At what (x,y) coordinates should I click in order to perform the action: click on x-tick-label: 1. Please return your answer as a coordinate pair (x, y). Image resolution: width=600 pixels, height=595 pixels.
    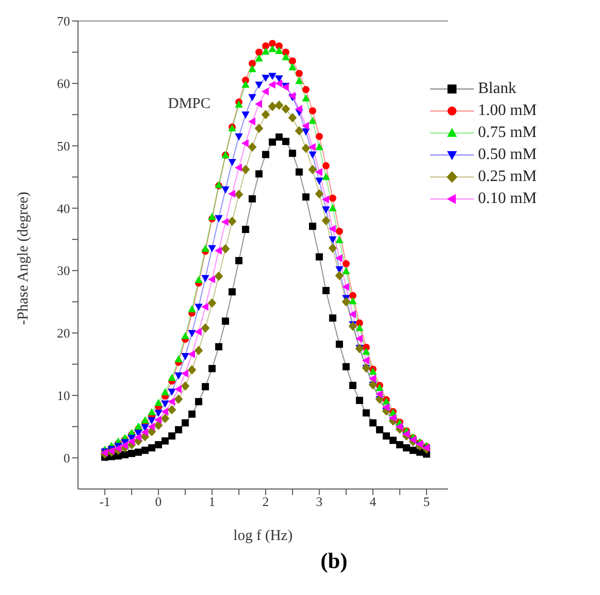
    Looking at the image, I should click on (212, 502).